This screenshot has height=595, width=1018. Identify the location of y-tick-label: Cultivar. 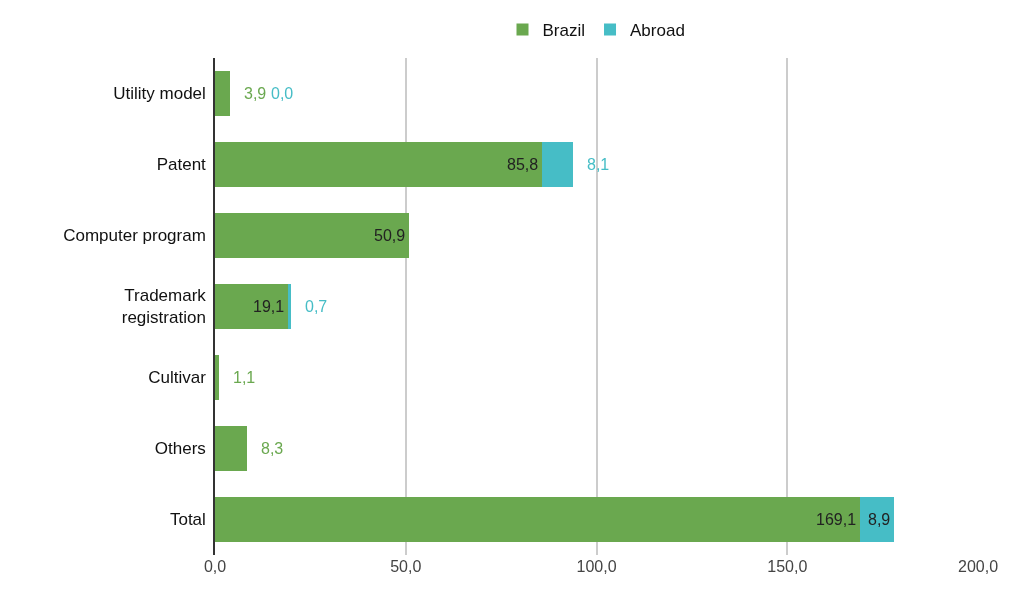
(177, 378).